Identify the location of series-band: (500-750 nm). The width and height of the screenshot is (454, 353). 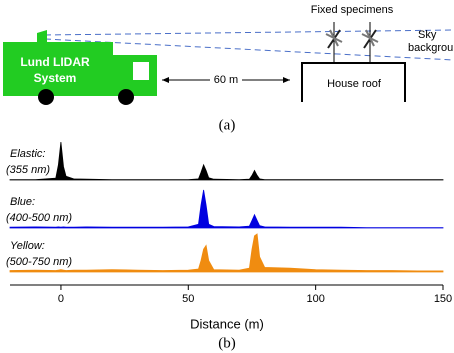
(39, 262).